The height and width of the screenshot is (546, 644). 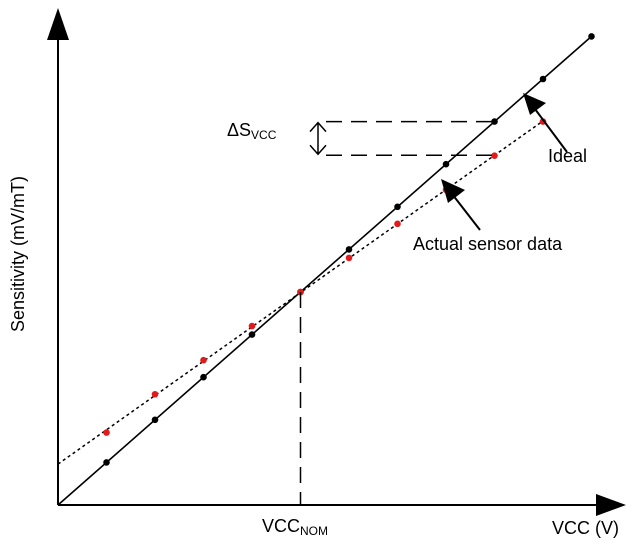 What do you see at coordinates (281, 526) in the screenshot?
I see `vcc-nom-label-base: VCC` at bounding box center [281, 526].